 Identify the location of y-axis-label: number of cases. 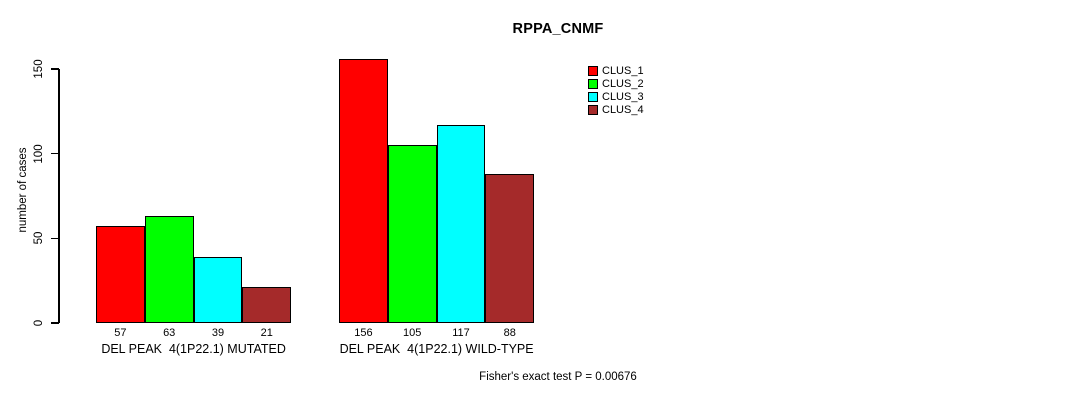
(23, 190).